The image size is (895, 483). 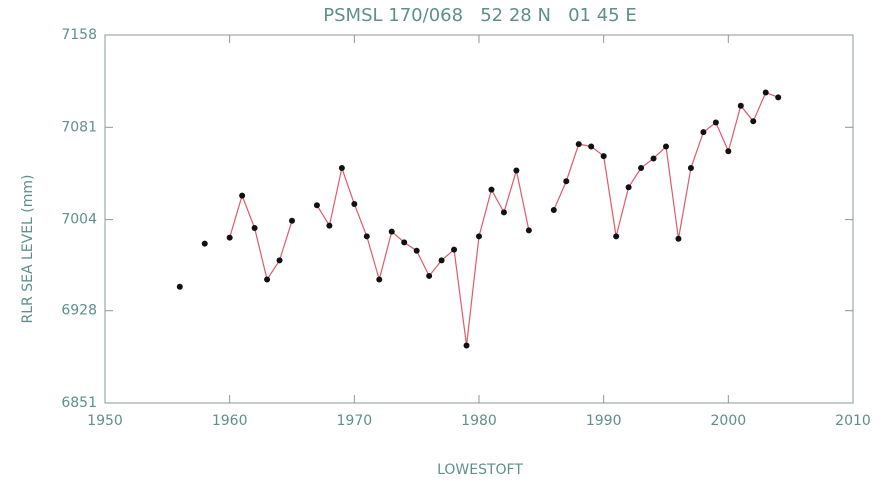 What do you see at coordinates (79, 311) in the screenshot?
I see `y-tick-label: 6928` at bounding box center [79, 311].